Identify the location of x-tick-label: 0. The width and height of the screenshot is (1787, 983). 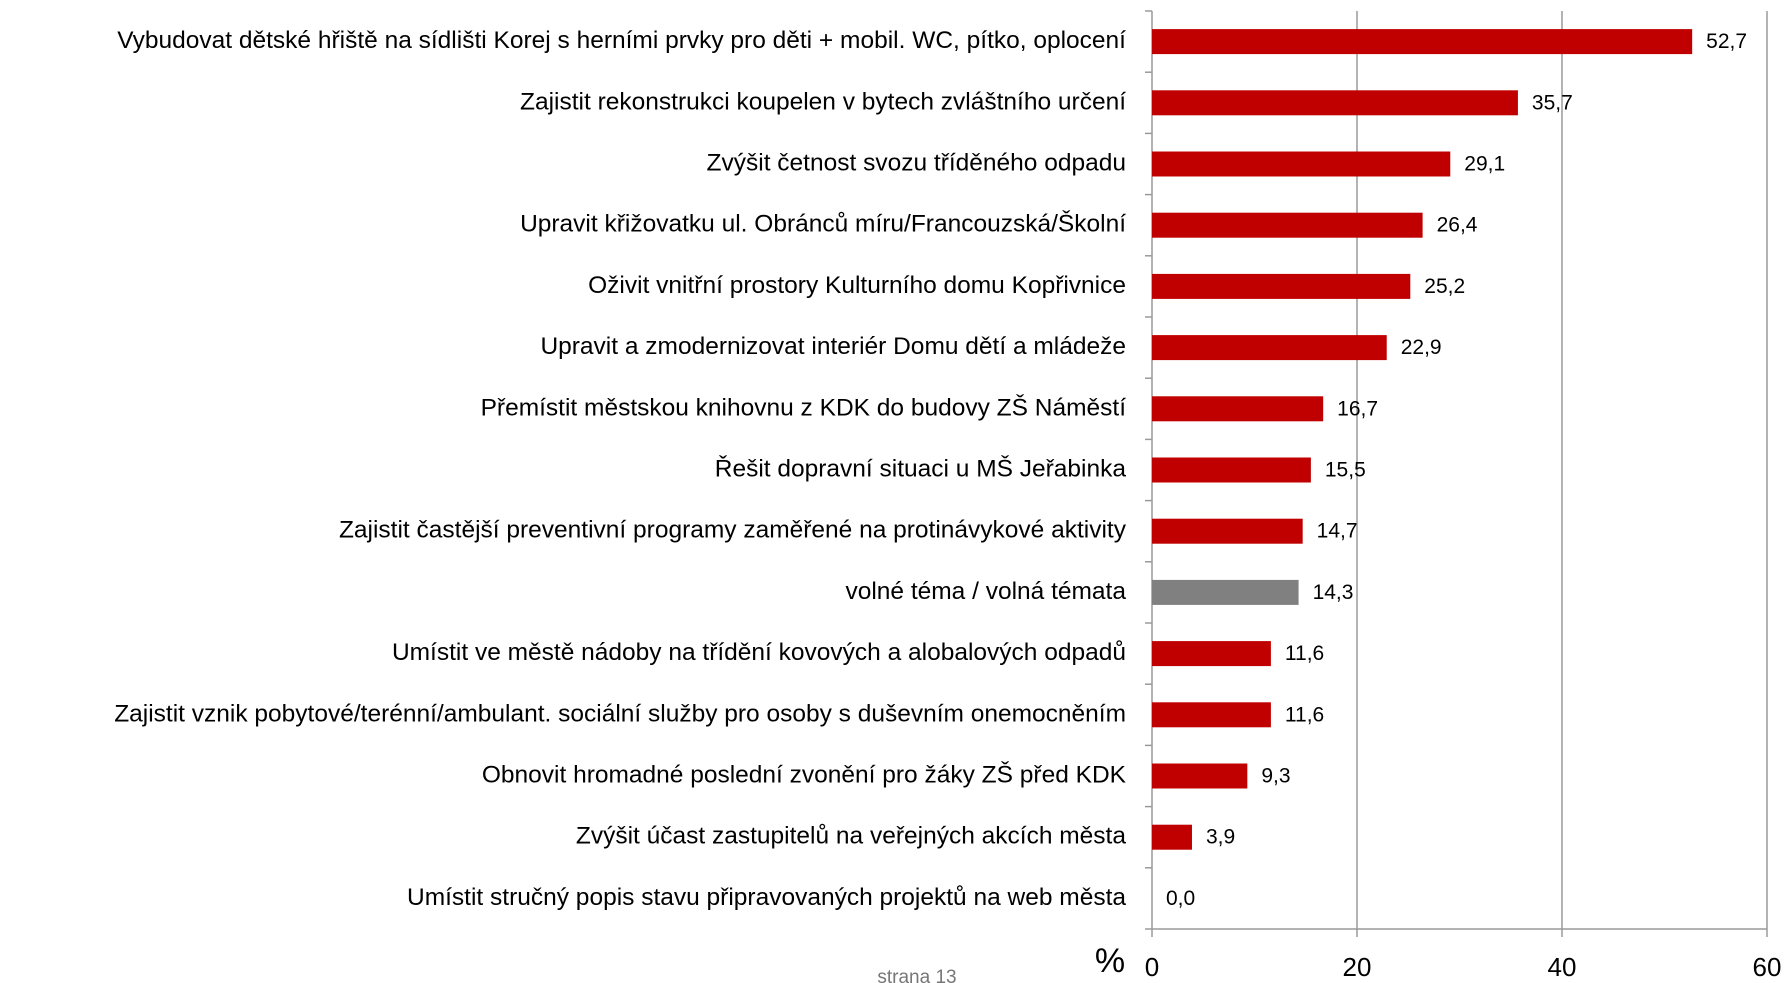
(1152, 967).